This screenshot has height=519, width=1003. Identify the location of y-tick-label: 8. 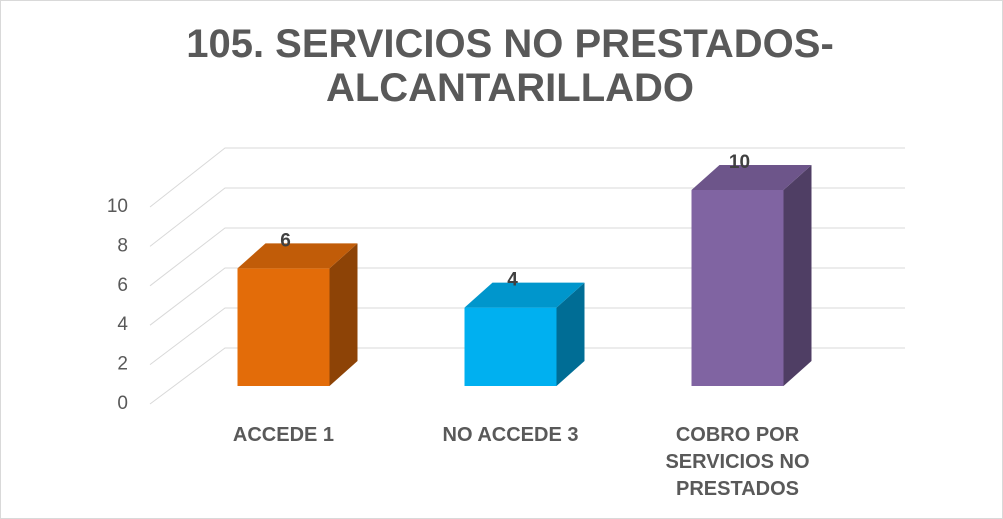
(122, 245).